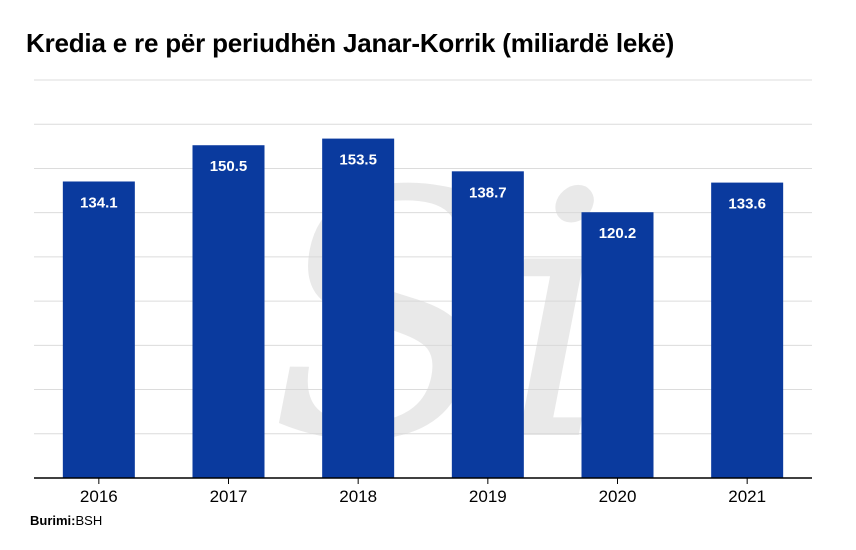 Image resolution: width=856 pixels, height=550 pixels. What do you see at coordinates (358, 308) in the screenshot?
I see `bar-2018` at bounding box center [358, 308].